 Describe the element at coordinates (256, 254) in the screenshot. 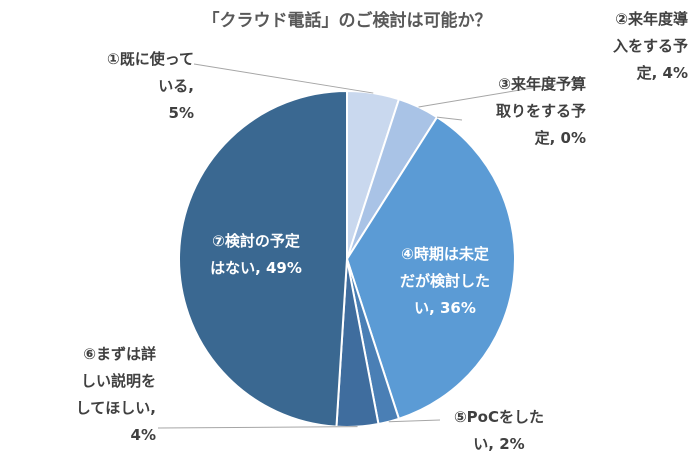

I see `data-label-no-plan: ⑦検討の予定 はない, 49%` at that location.